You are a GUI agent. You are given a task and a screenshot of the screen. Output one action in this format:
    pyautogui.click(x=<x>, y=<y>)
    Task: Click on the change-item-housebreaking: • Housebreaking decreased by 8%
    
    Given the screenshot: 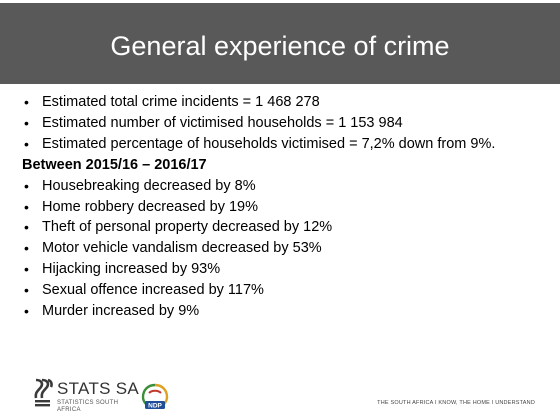 What is the action you would take?
    pyautogui.click(x=282, y=186)
    